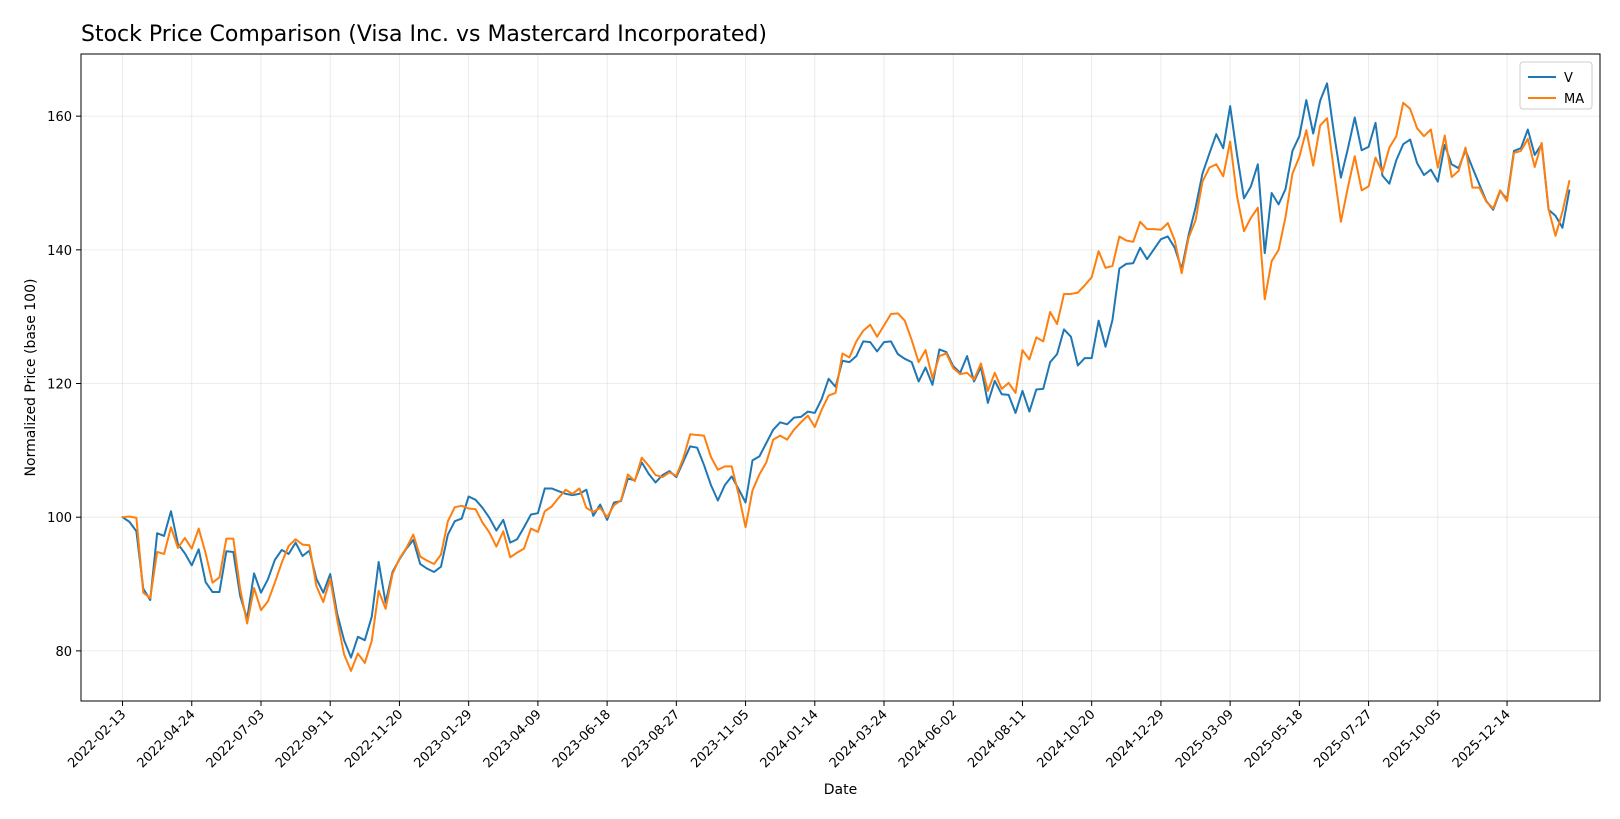  What do you see at coordinates (63, 652) in the screenshot?
I see `y-tick-label: 80` at bounding box center [63, 652].